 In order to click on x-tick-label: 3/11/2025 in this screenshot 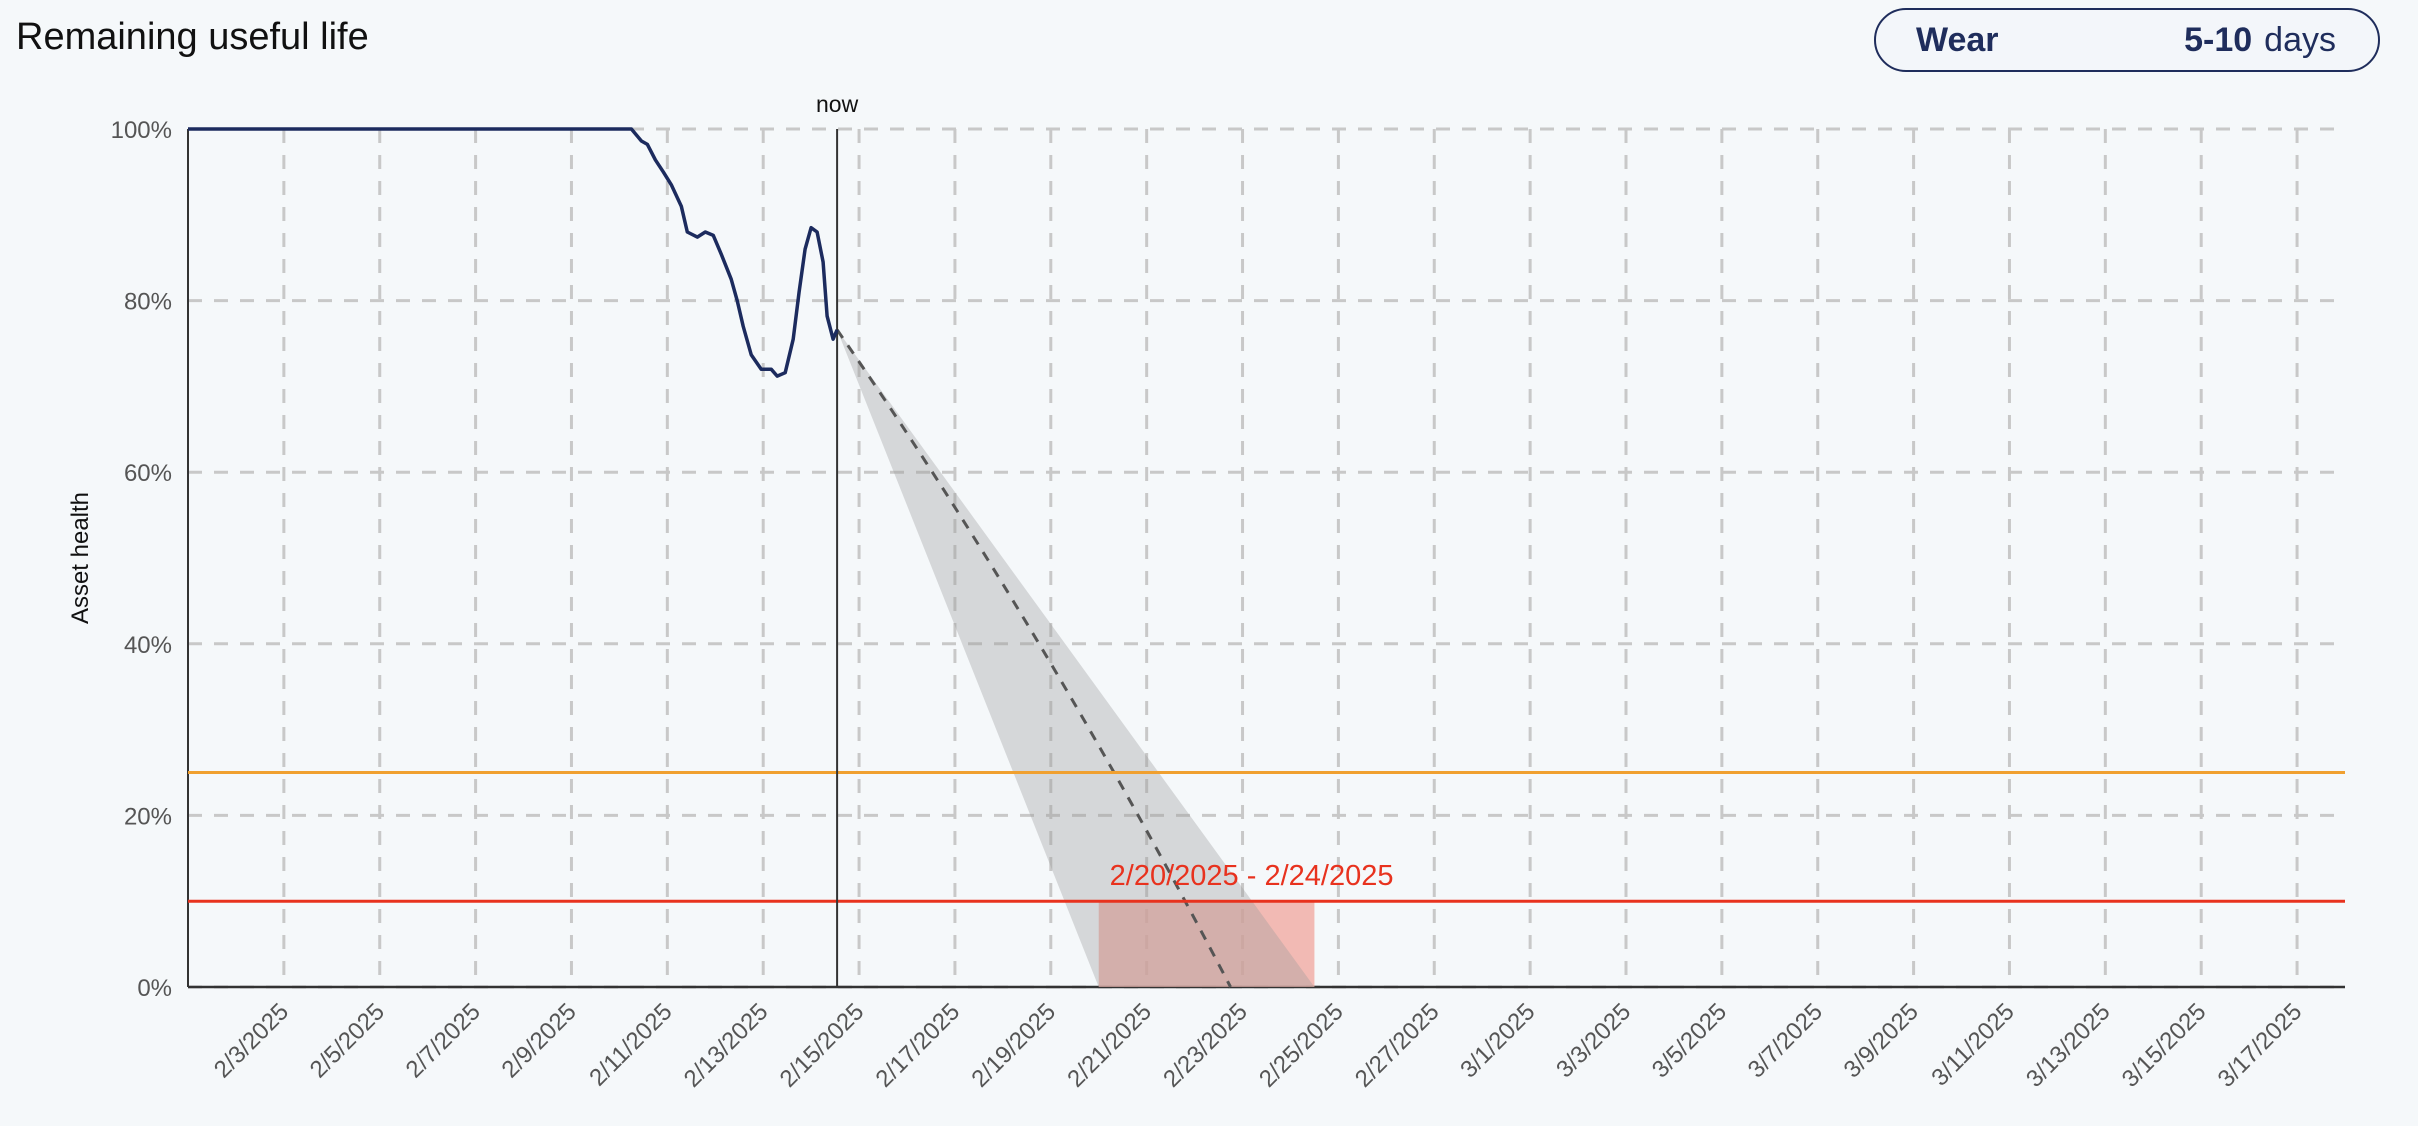, I will do `click(1972, 1044)`.